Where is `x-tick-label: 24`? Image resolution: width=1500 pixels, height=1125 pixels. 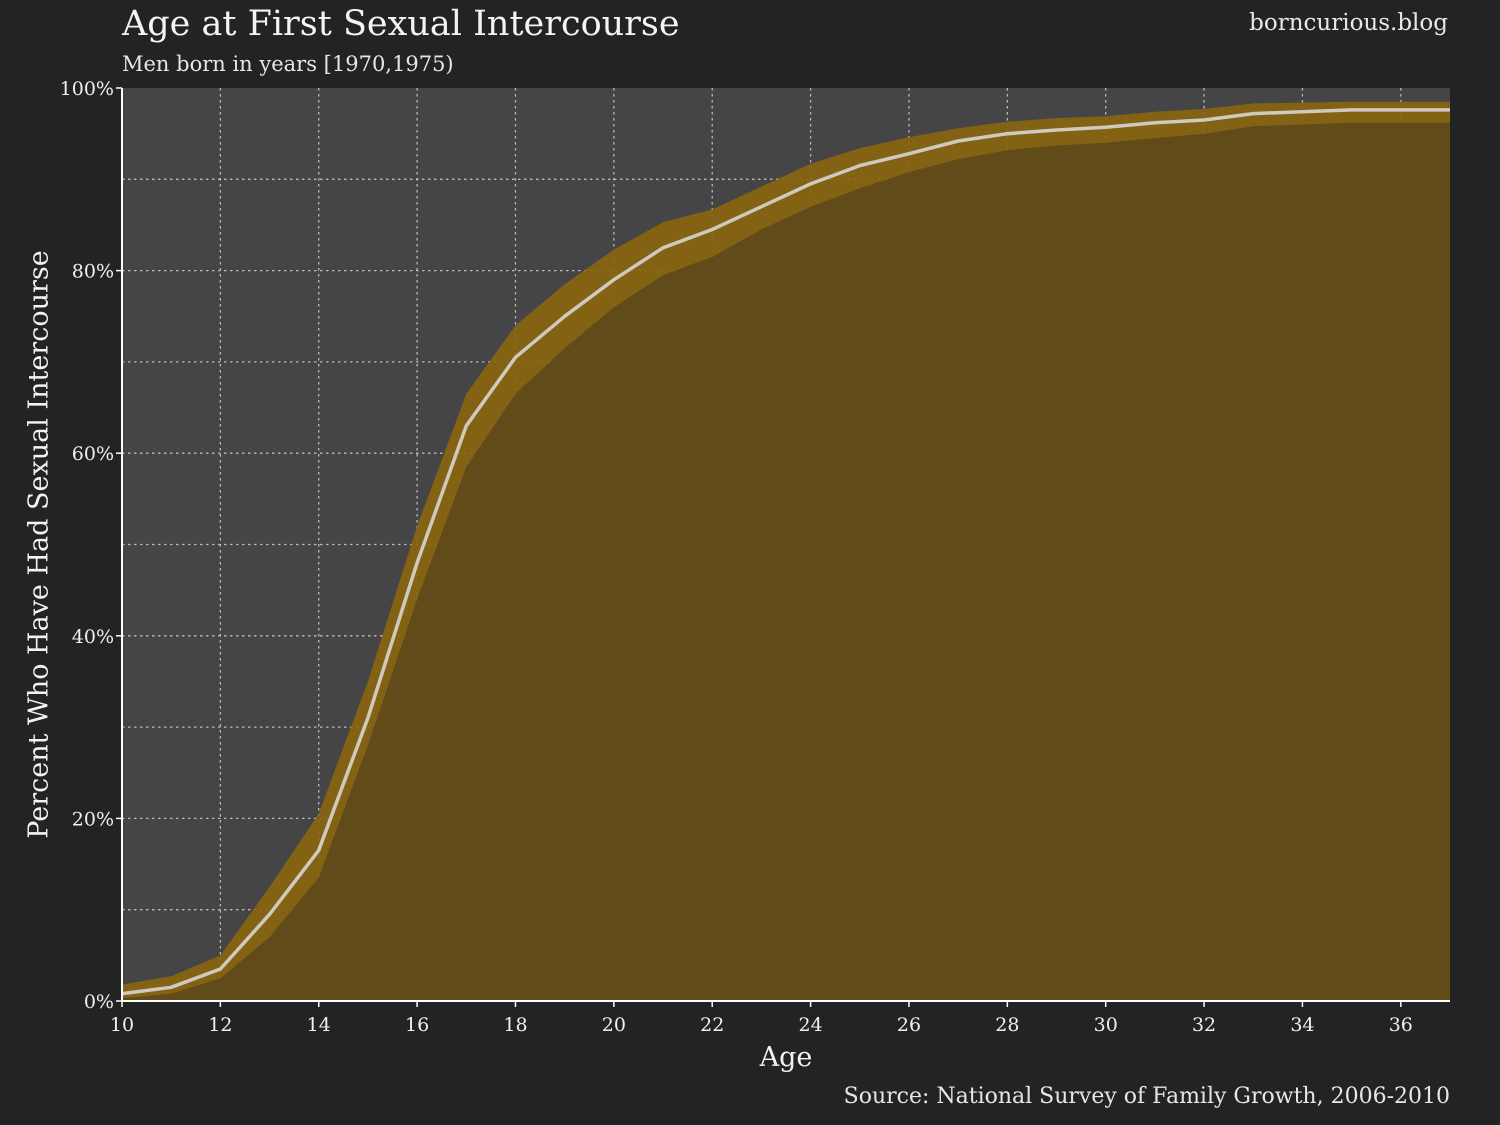 x-tick-label: 24 is located at coordinates (810, 1025).